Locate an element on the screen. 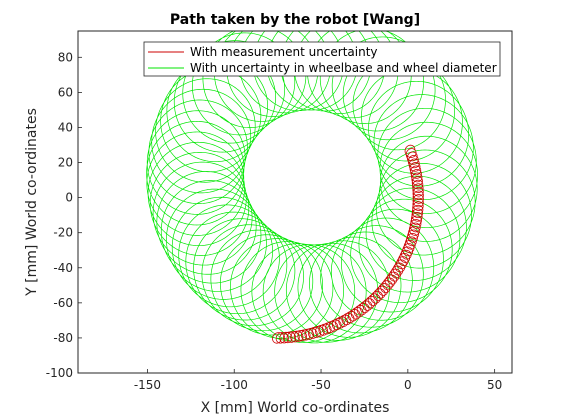 This screenshot has height=420, width=570. y-tick-label: 80 is located at coordinates (65, 57).